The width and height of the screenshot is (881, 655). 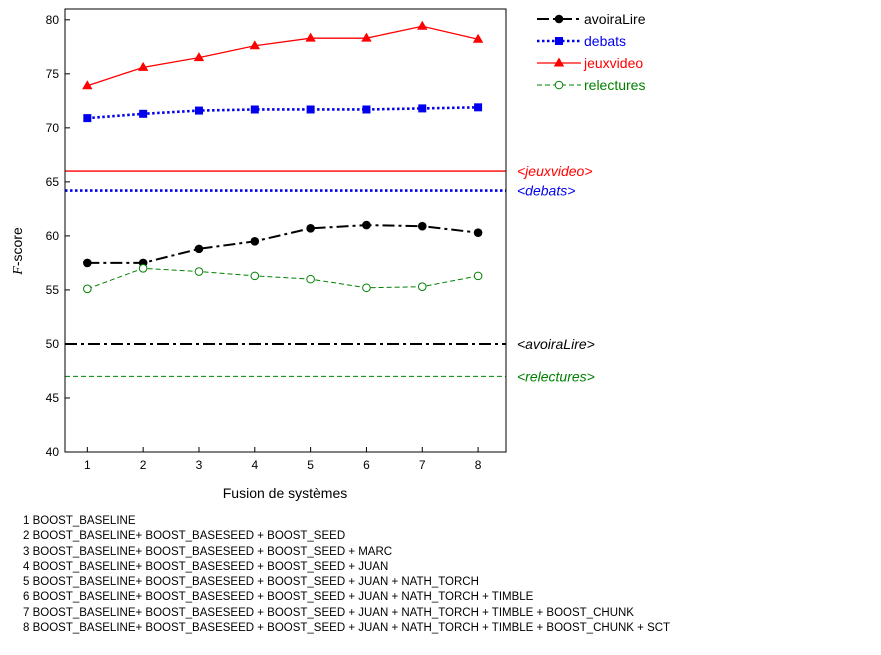 What do you see at coordinates (546, 191) in the screenshot?
I see `reference-line-label: <debats>` at bounding box center [546, 191].